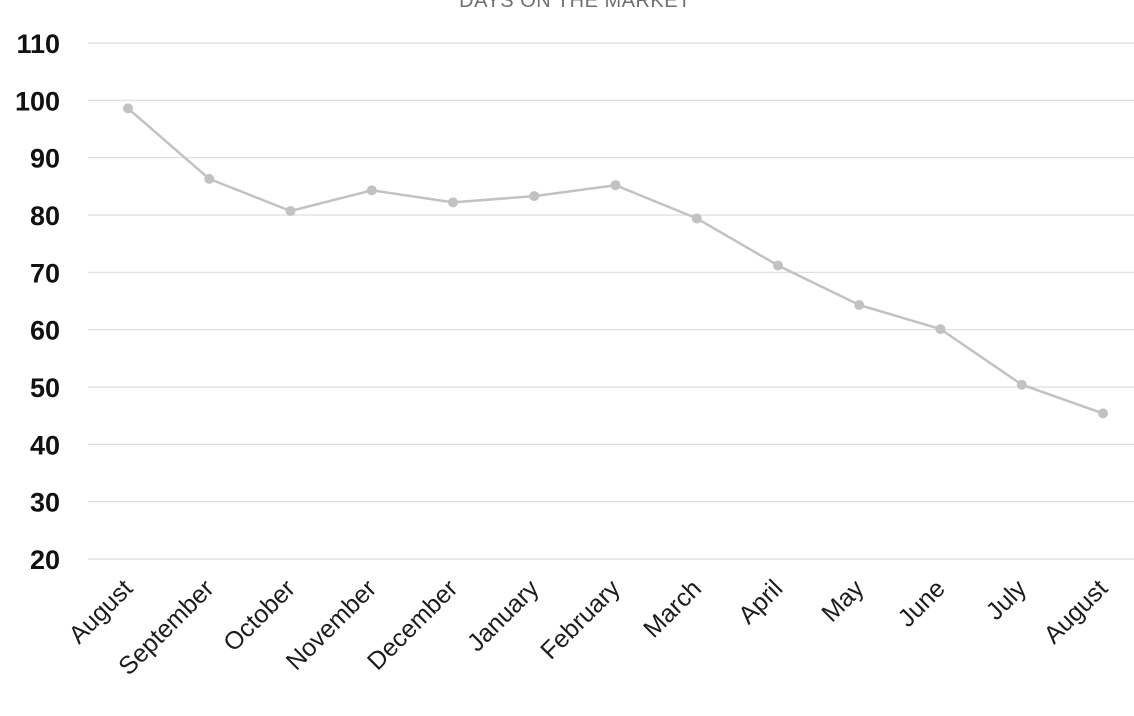  What do you see at coordinates (503, 615) in the screenshot?
I see `x-tick-label: January` at bounding box center [503, 615].